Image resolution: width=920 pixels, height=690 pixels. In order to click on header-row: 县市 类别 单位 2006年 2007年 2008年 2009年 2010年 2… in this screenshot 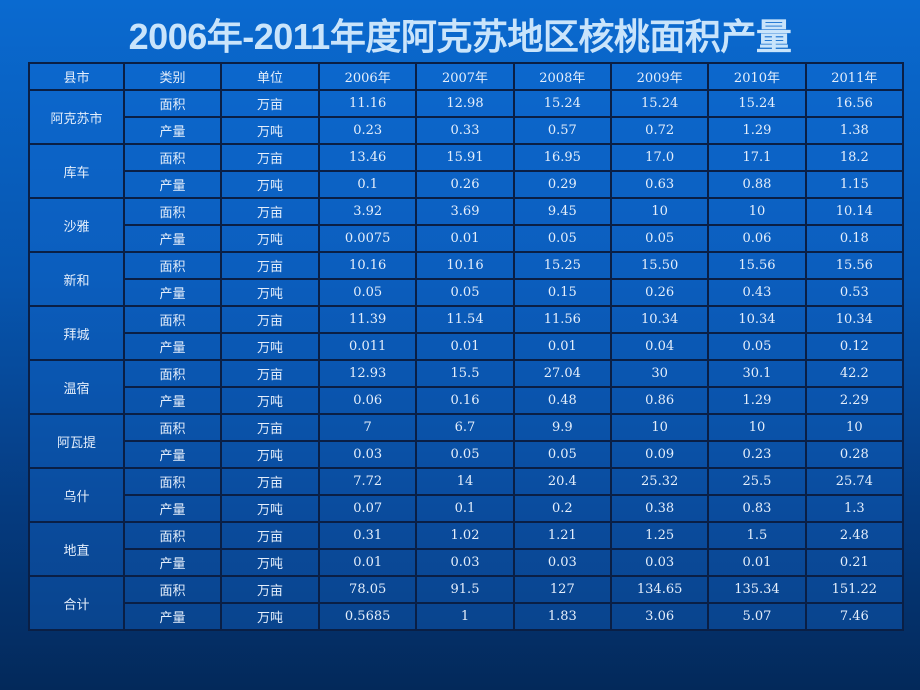, I will do `click(466, 76)`.